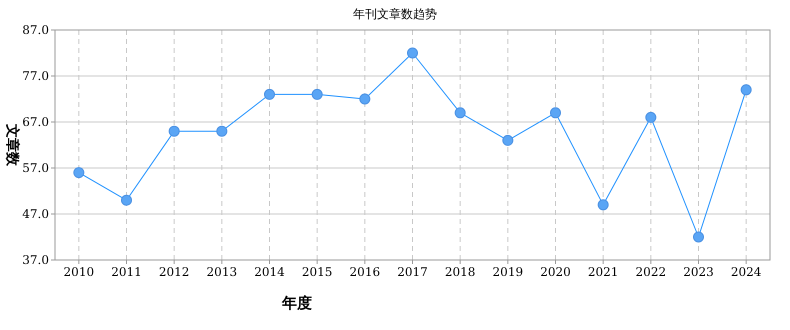 This screenshot has width=790, height=330. I want to click on x-tick-label: 2012, so click(174, 272).